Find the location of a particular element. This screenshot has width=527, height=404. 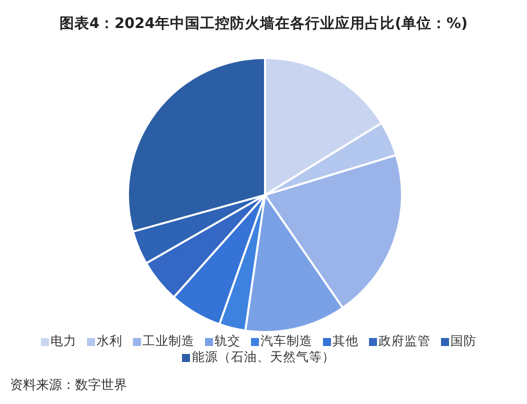

legend-label: 电力 is located at coordinates (63, 340).